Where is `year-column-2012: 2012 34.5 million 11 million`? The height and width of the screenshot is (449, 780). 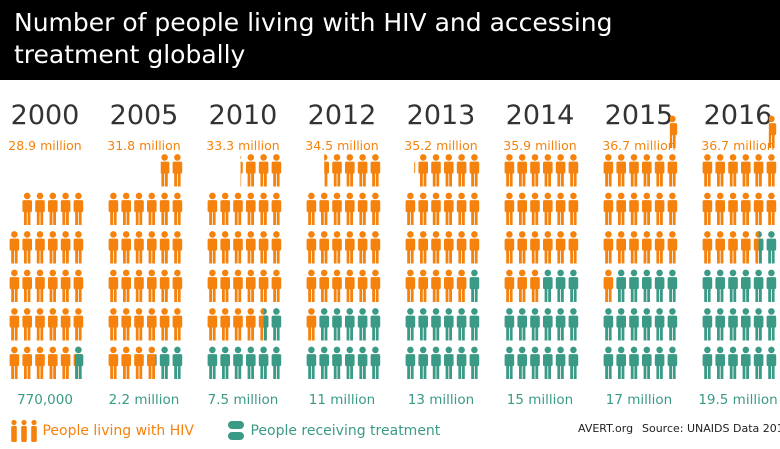 year-column-2012: 2012 34.5 million 11 million is located at coordinates (343, 254).